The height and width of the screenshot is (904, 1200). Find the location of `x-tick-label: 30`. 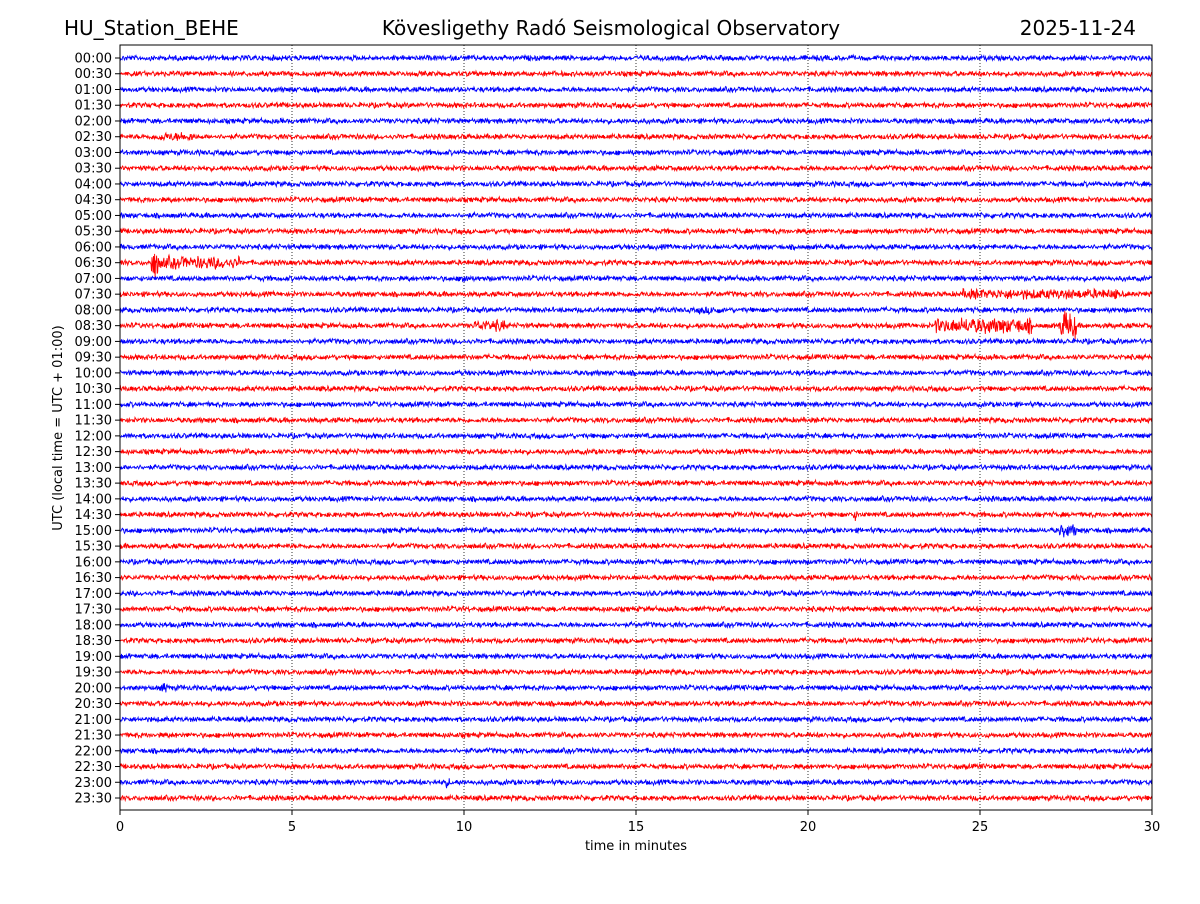

x-tick-label: 30 is located at coordinates (1152, 827).